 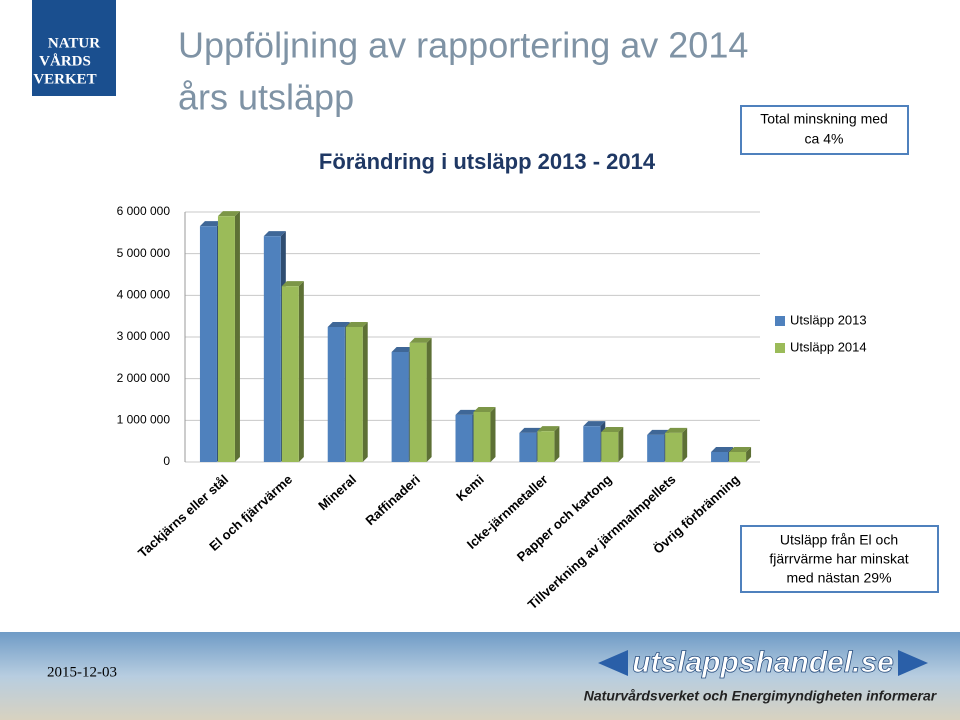 What do you see at coordinates (824, 139) in the screenshot?
I see `callout-text: ca 4%` at bounding box center [824, 139].